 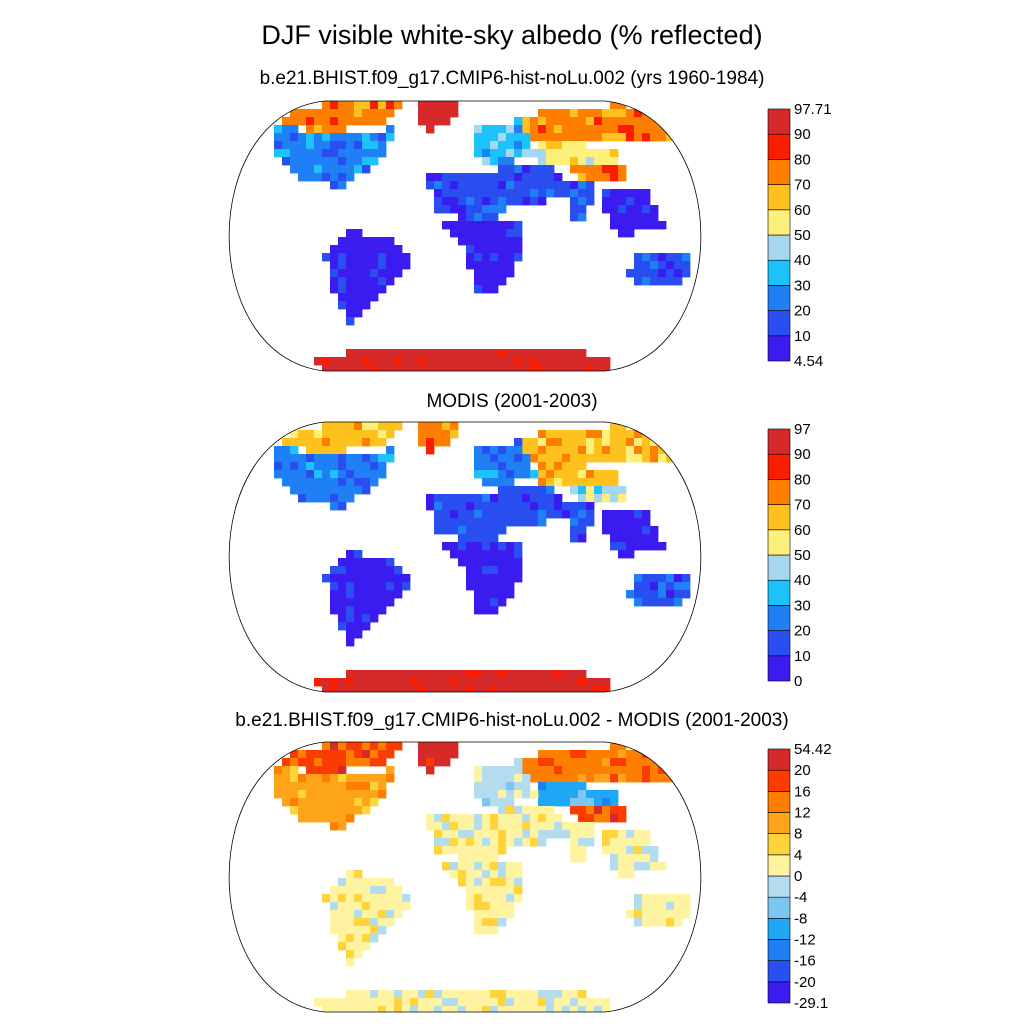 I want to click on colorbar-tick-label: -29.1, so click(x=811, y=1003).